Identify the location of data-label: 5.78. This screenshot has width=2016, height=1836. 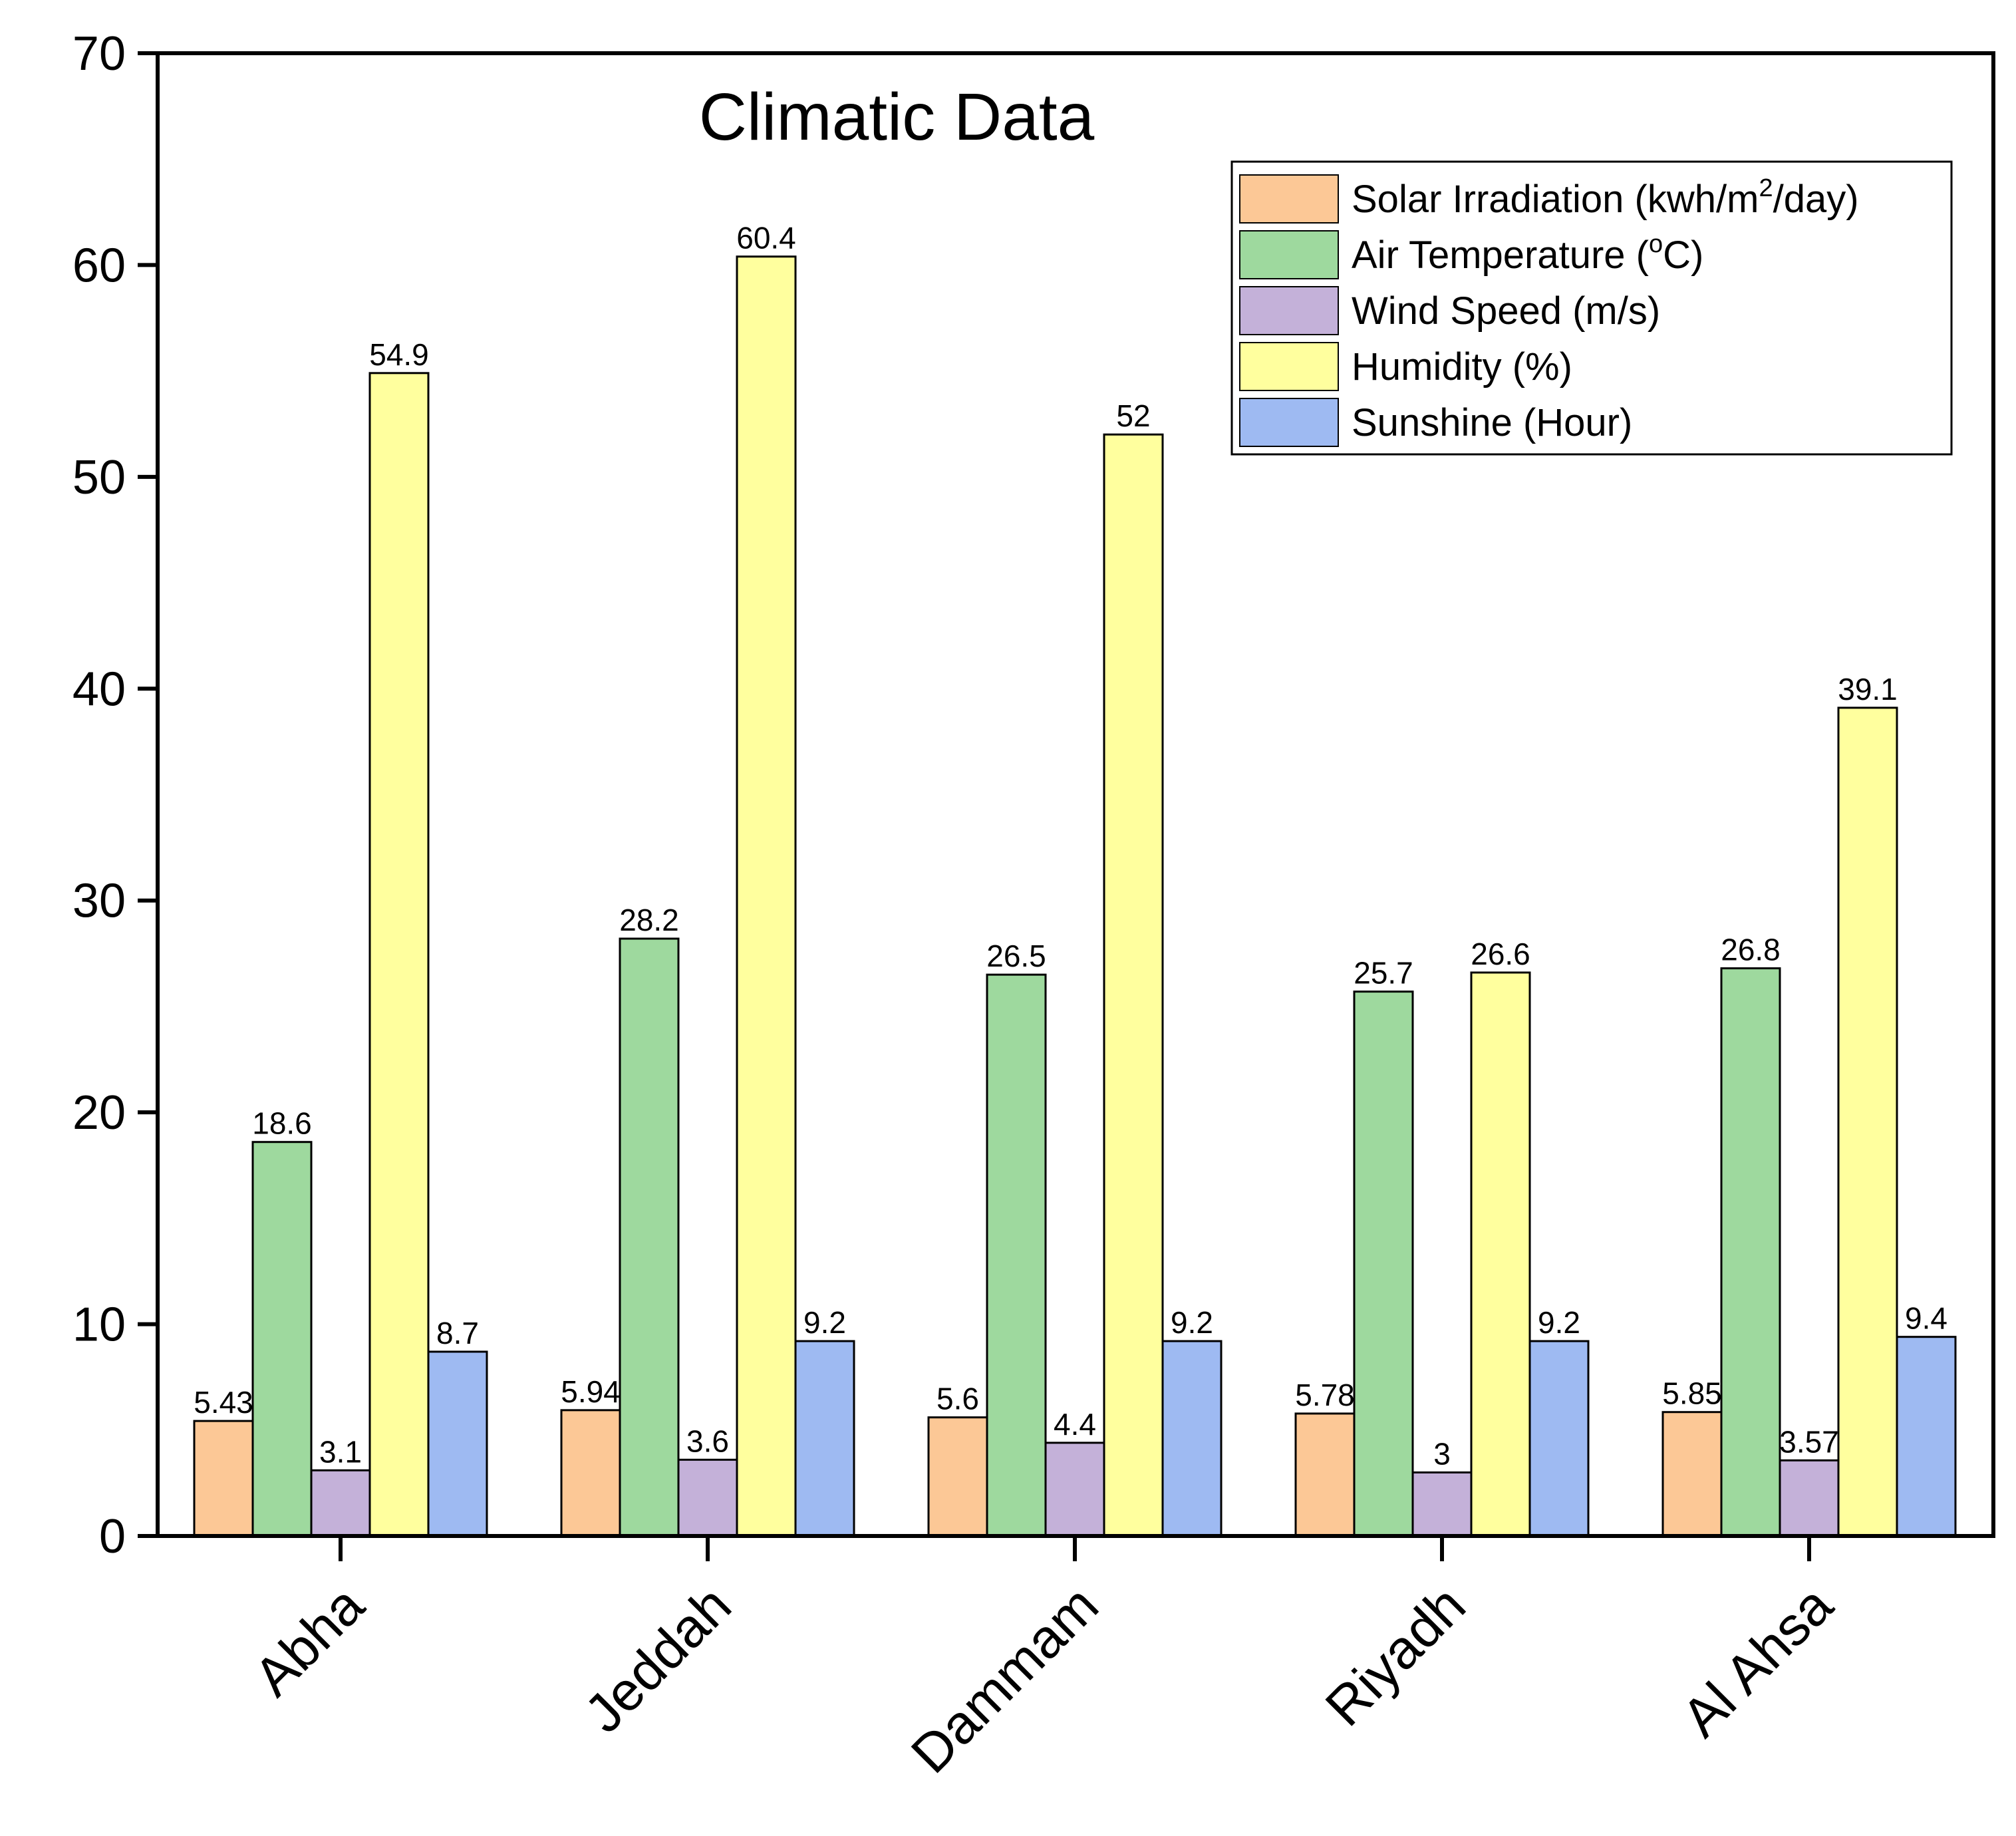
(1325, 1395).